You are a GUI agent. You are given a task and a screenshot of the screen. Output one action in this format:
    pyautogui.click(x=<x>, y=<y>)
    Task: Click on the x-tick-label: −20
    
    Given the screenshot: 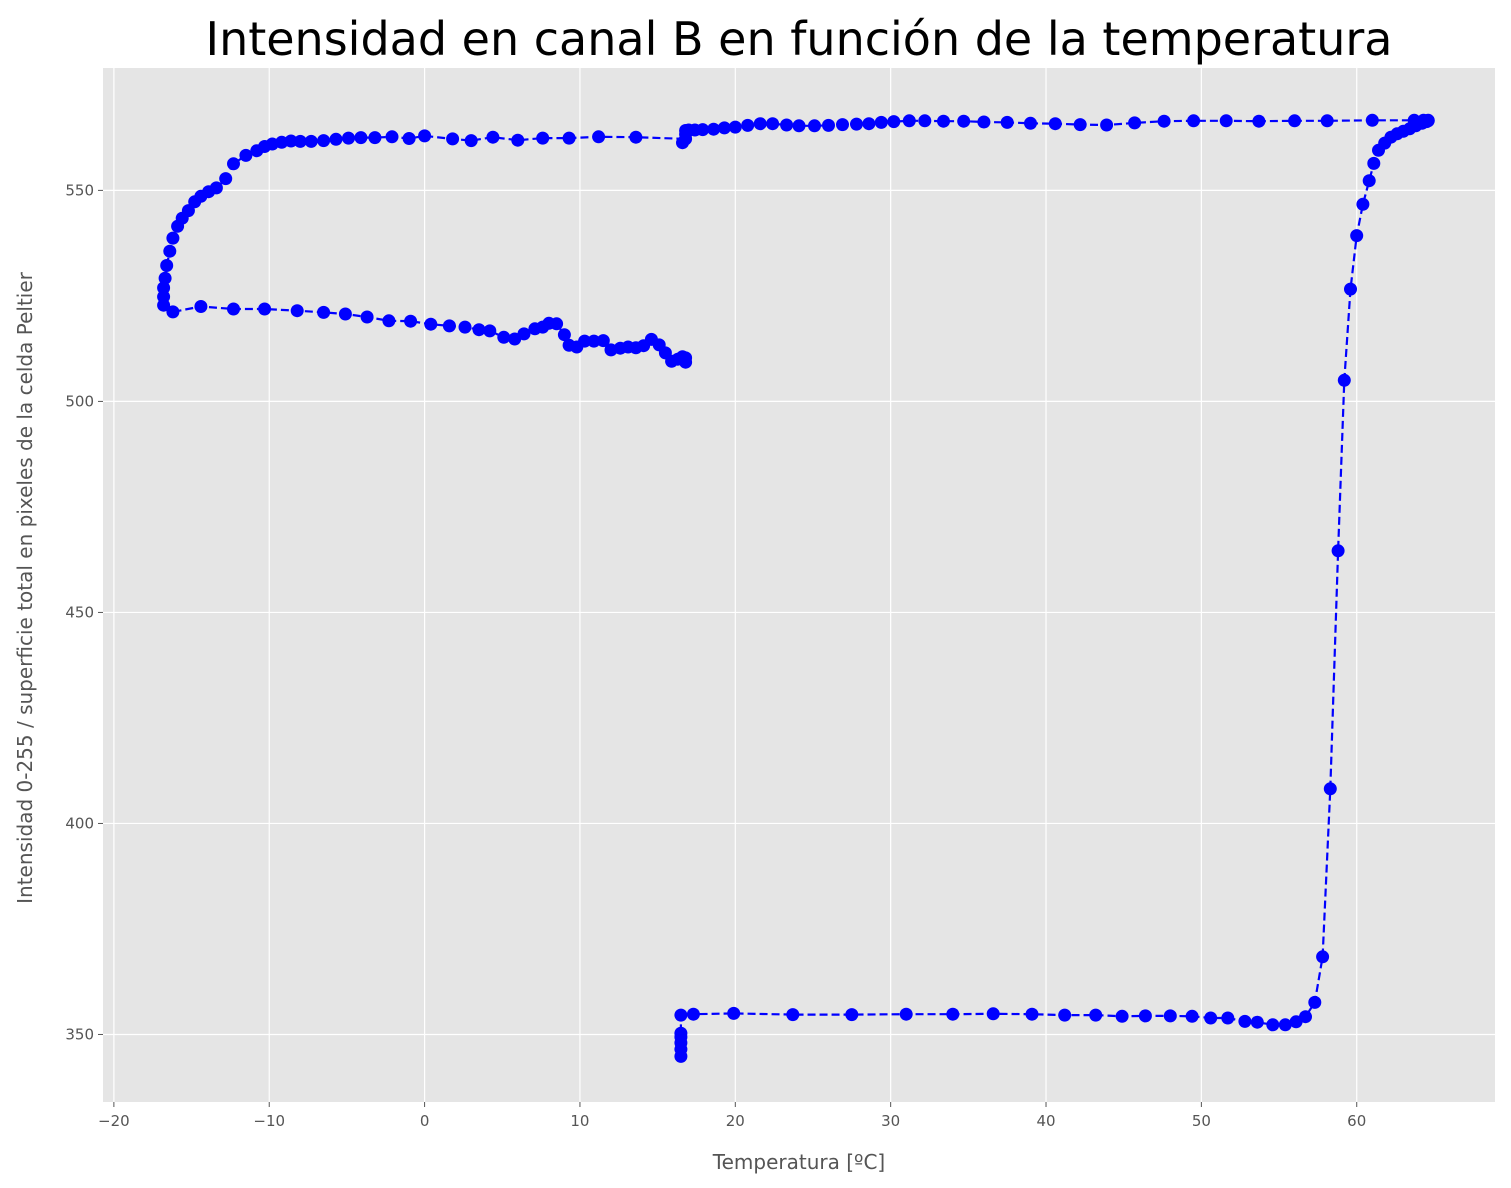 What is the action you would take?
    pyautogui.click(x=114, y=1121)
    